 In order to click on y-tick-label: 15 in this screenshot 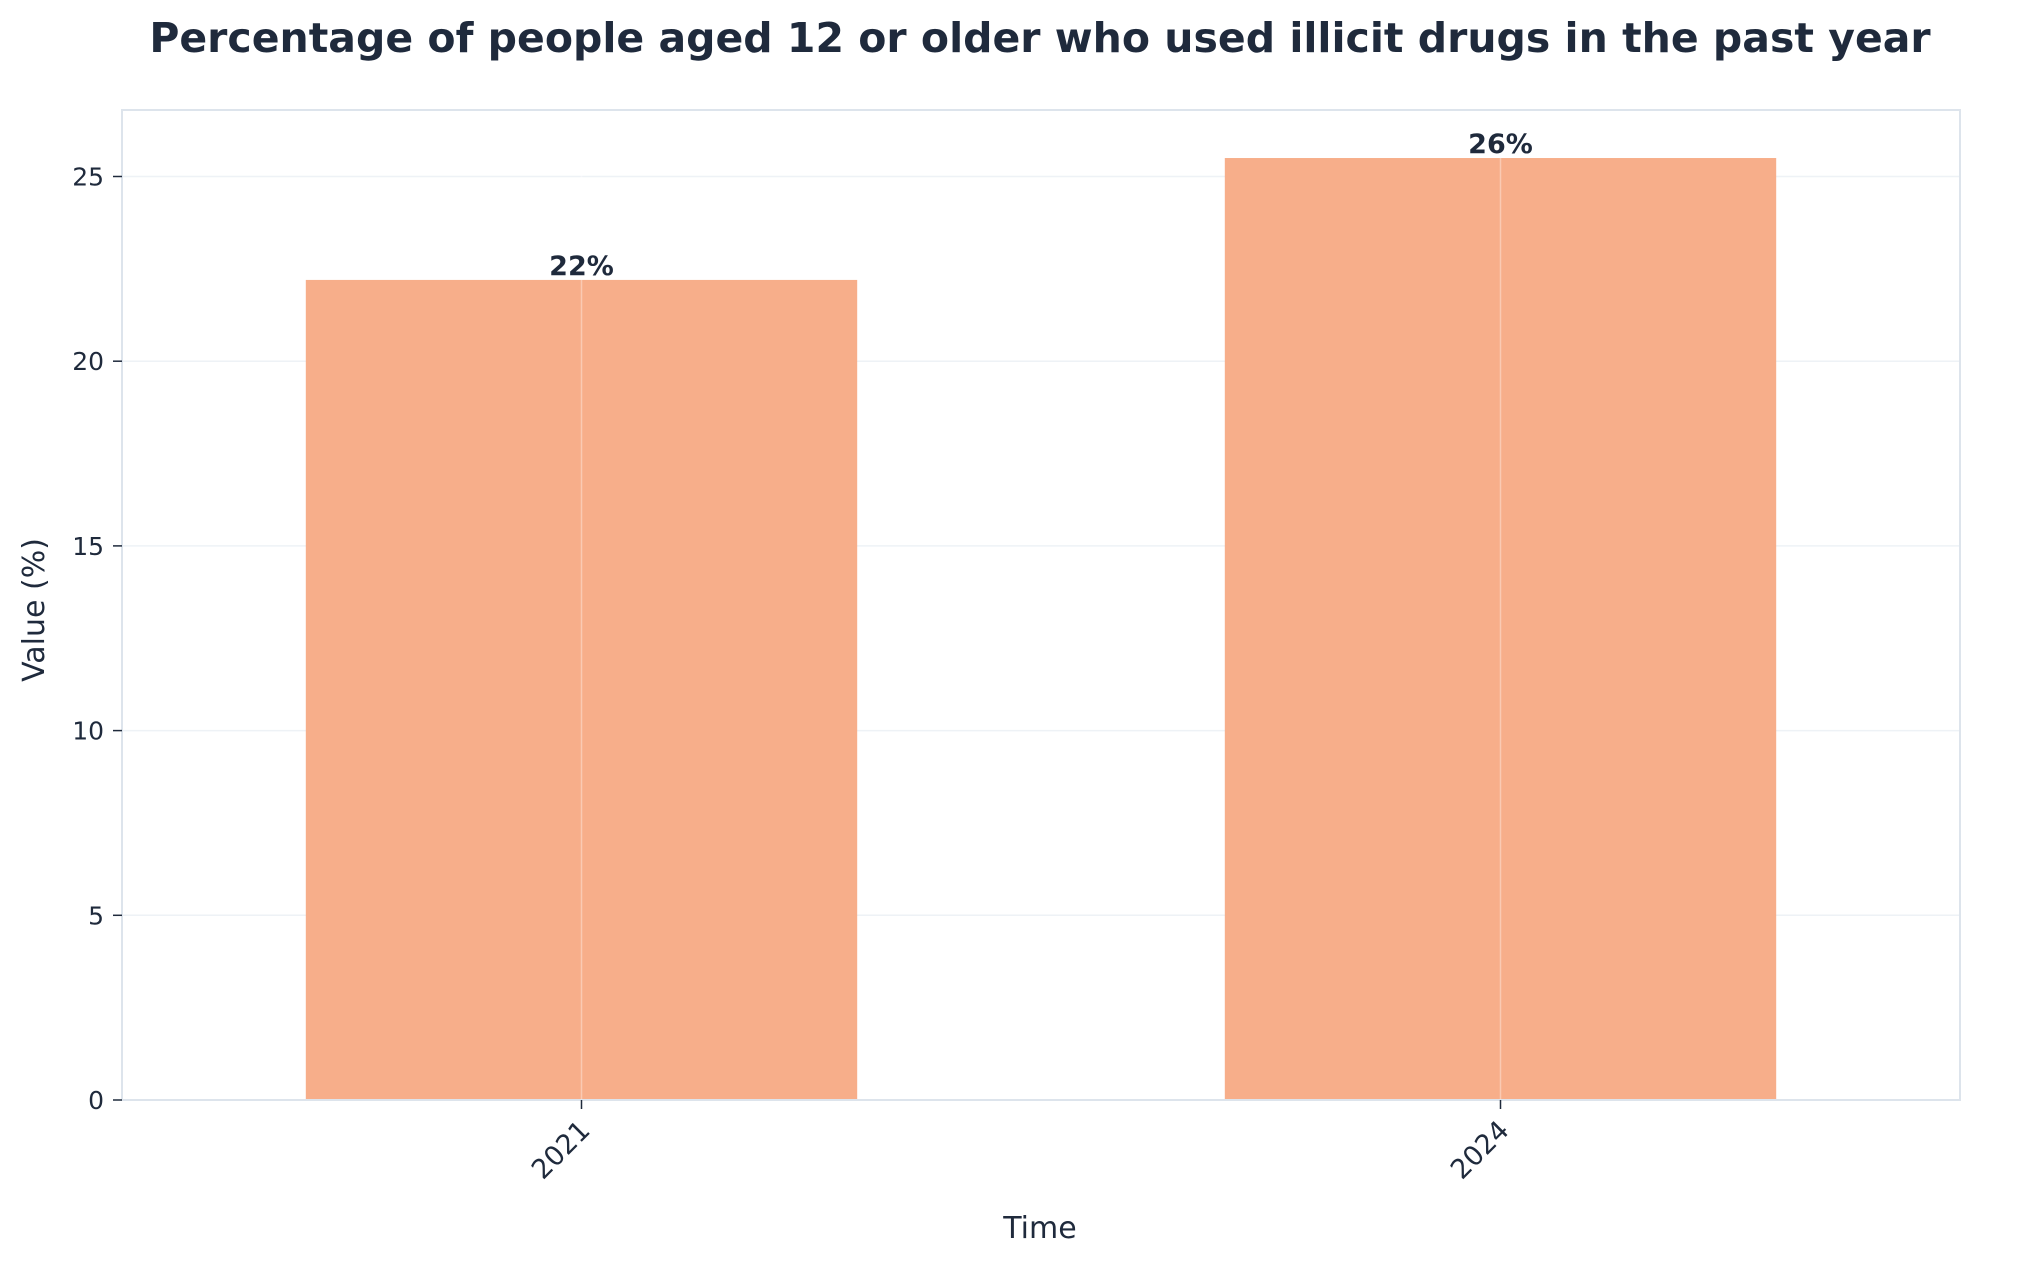, I will do `click(88, 546)`.